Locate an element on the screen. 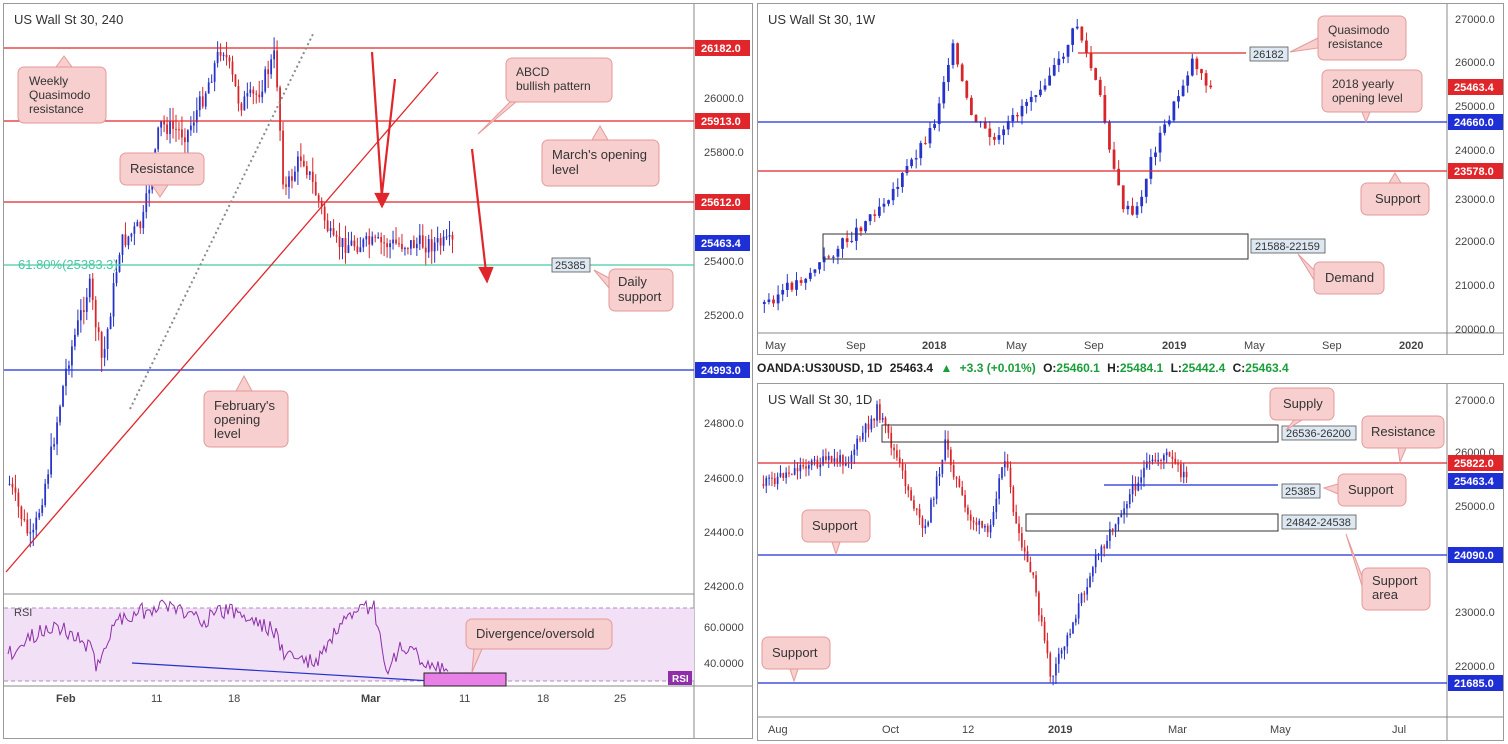  weekly-ytick: 22000.0 is located at coordinates (1475, 242).